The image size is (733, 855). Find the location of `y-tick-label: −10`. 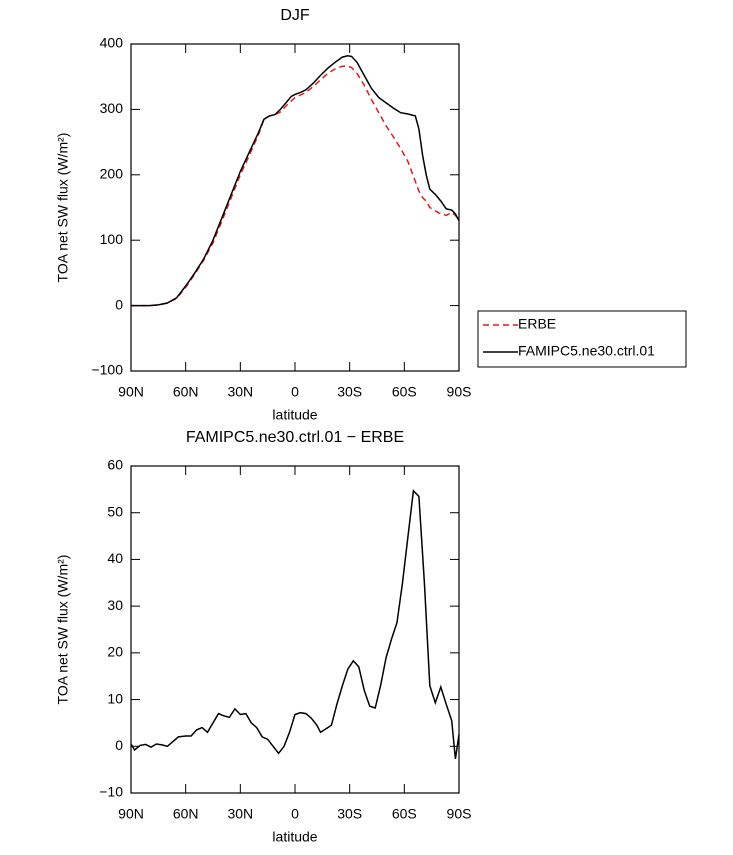

y-tick-label: −10 is located at coordinates (111, 792).